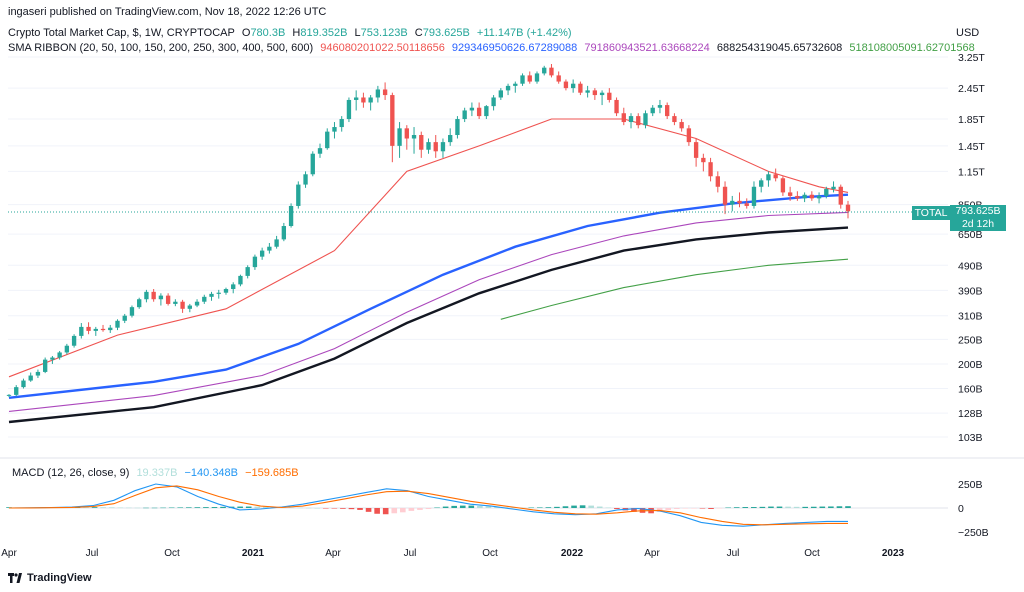 Image resolution: width=1024 pixels, height=592 pixels. Describe the element at coordinates (978, 211) in the screenshot. I see `last-price: 793.625B` at that location.